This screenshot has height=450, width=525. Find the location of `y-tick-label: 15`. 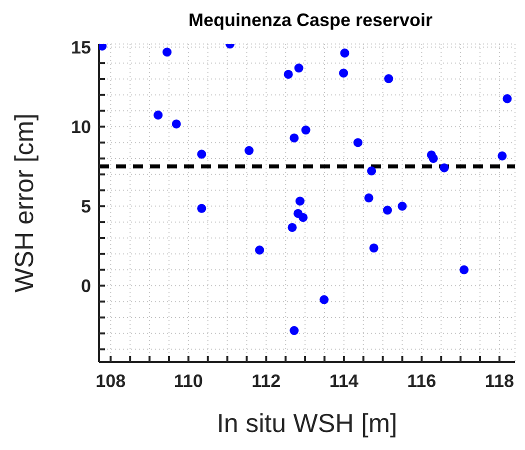

y-tick-label: 15 is located at coordinates (80, 48).